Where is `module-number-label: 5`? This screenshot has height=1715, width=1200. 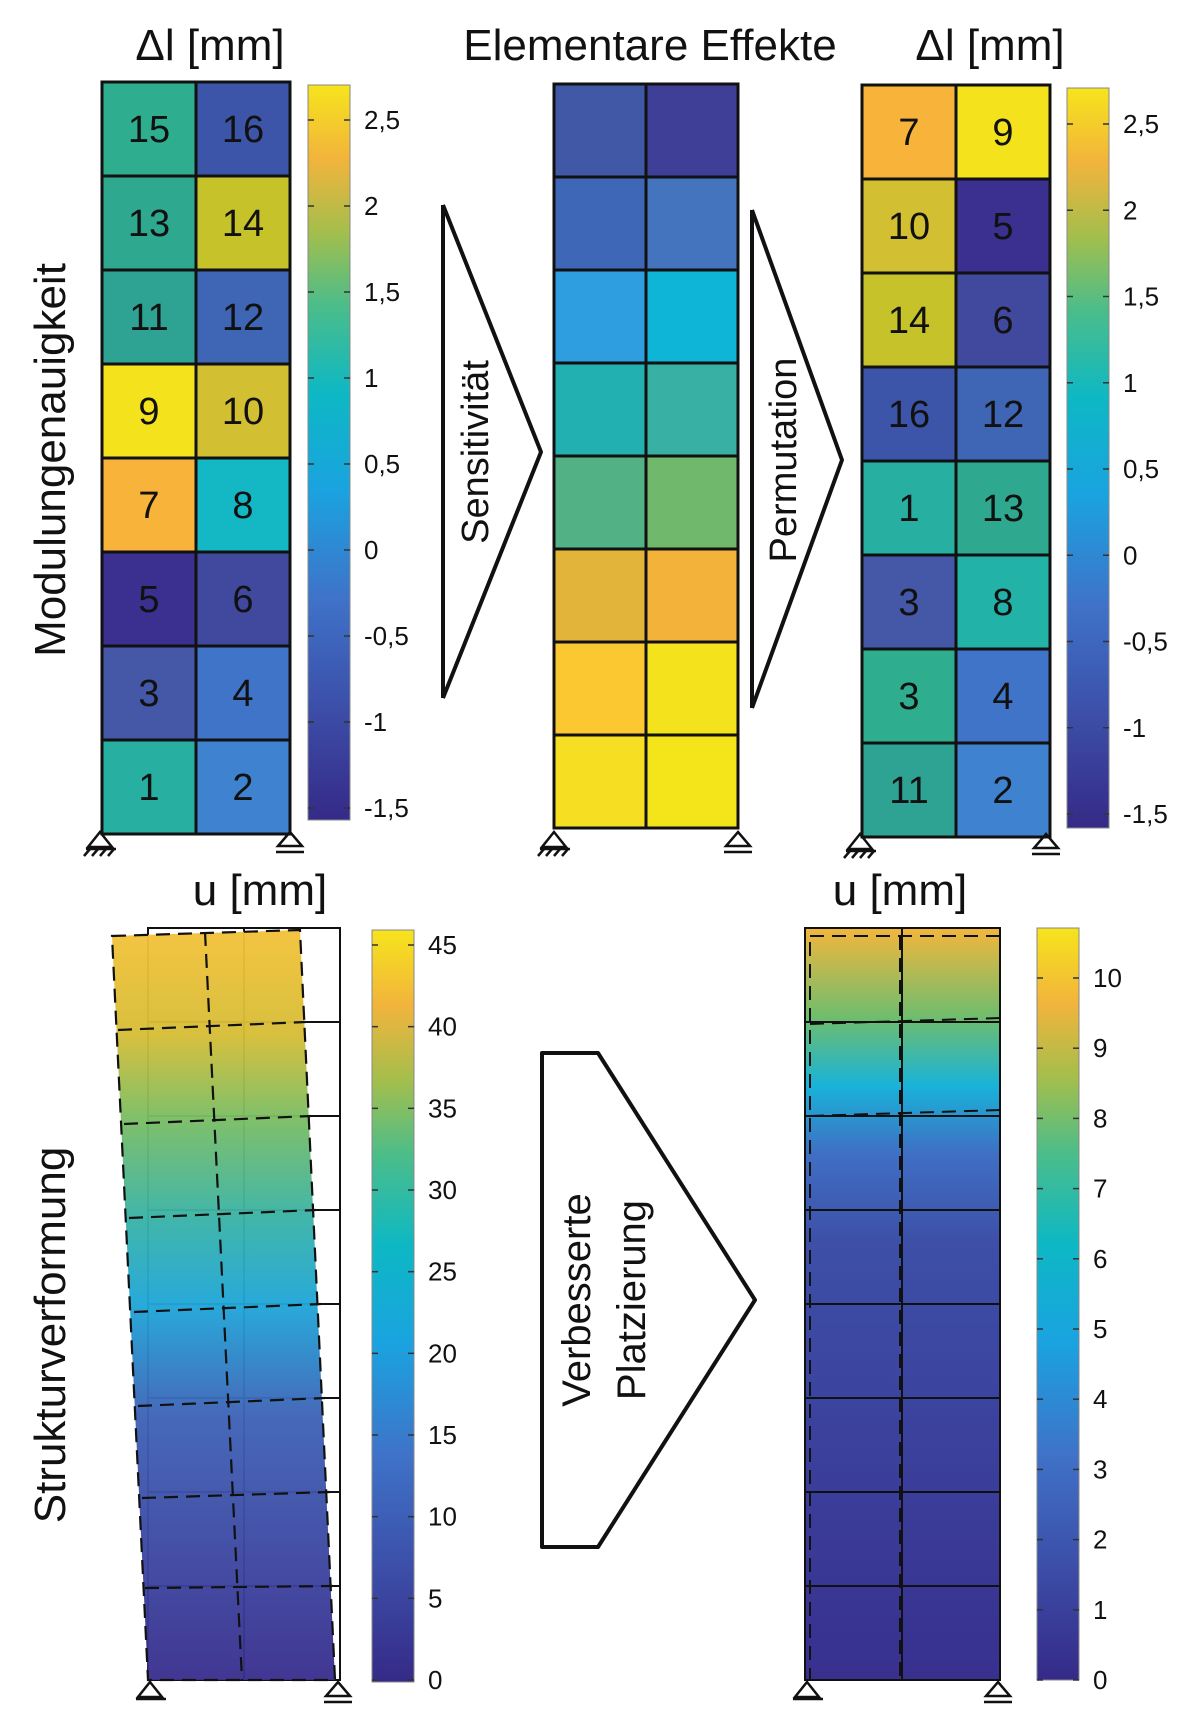 module-number-label: 5 is located at coordinates (1002, 227).